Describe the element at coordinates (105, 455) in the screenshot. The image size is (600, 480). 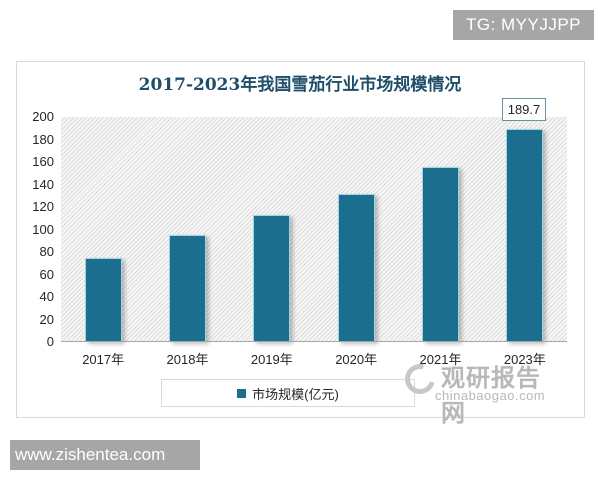
I see `site-badge: www.zishentea.com` at that location.